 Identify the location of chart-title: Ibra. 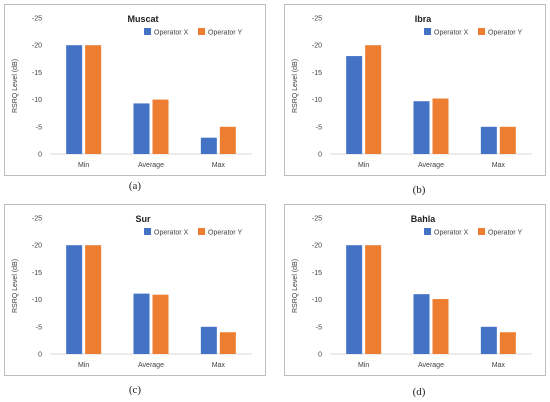
(424, 19).